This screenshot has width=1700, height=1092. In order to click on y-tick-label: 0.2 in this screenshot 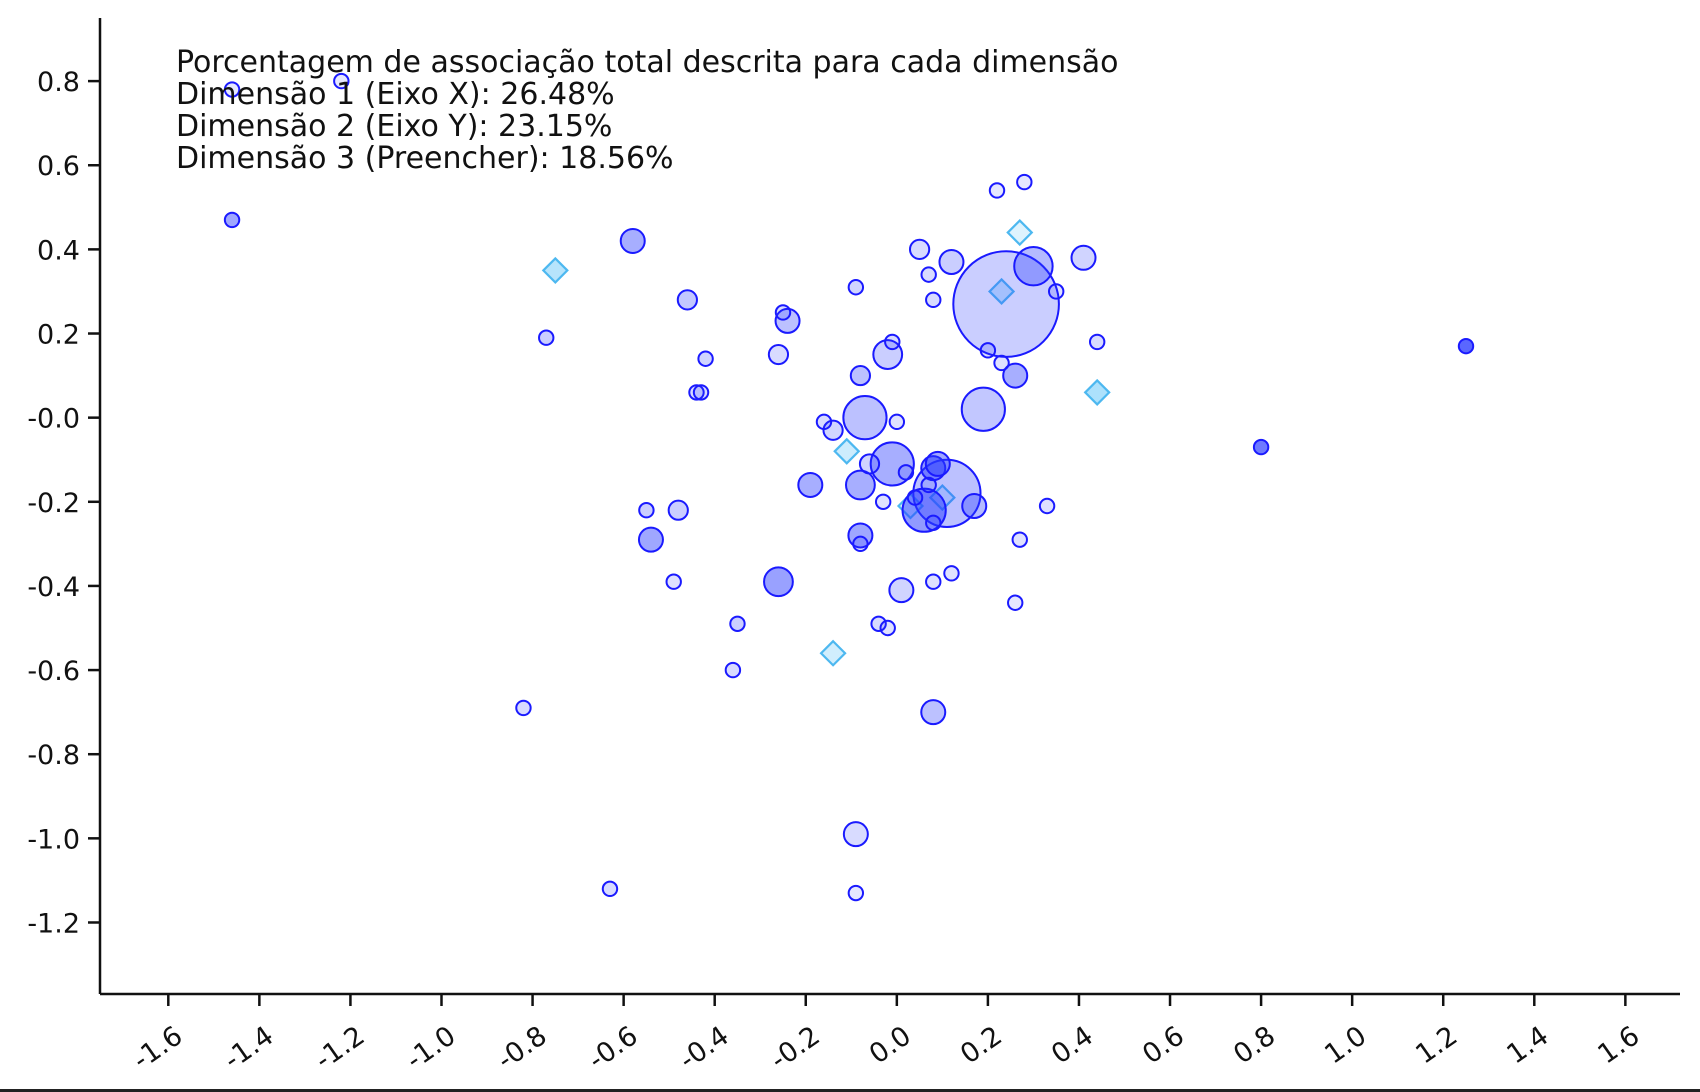, I will do `click(58, 335)`.